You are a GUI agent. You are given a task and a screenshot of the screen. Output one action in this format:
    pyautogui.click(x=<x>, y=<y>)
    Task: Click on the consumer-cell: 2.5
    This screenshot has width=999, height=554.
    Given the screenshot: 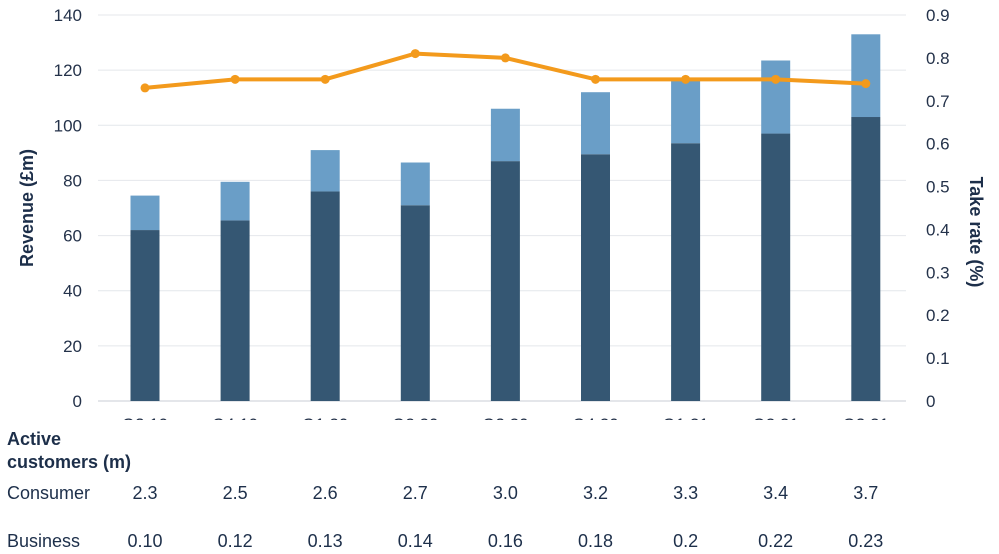 What is the action you would take?
    pyautogui.click(x=235, y=493)
    